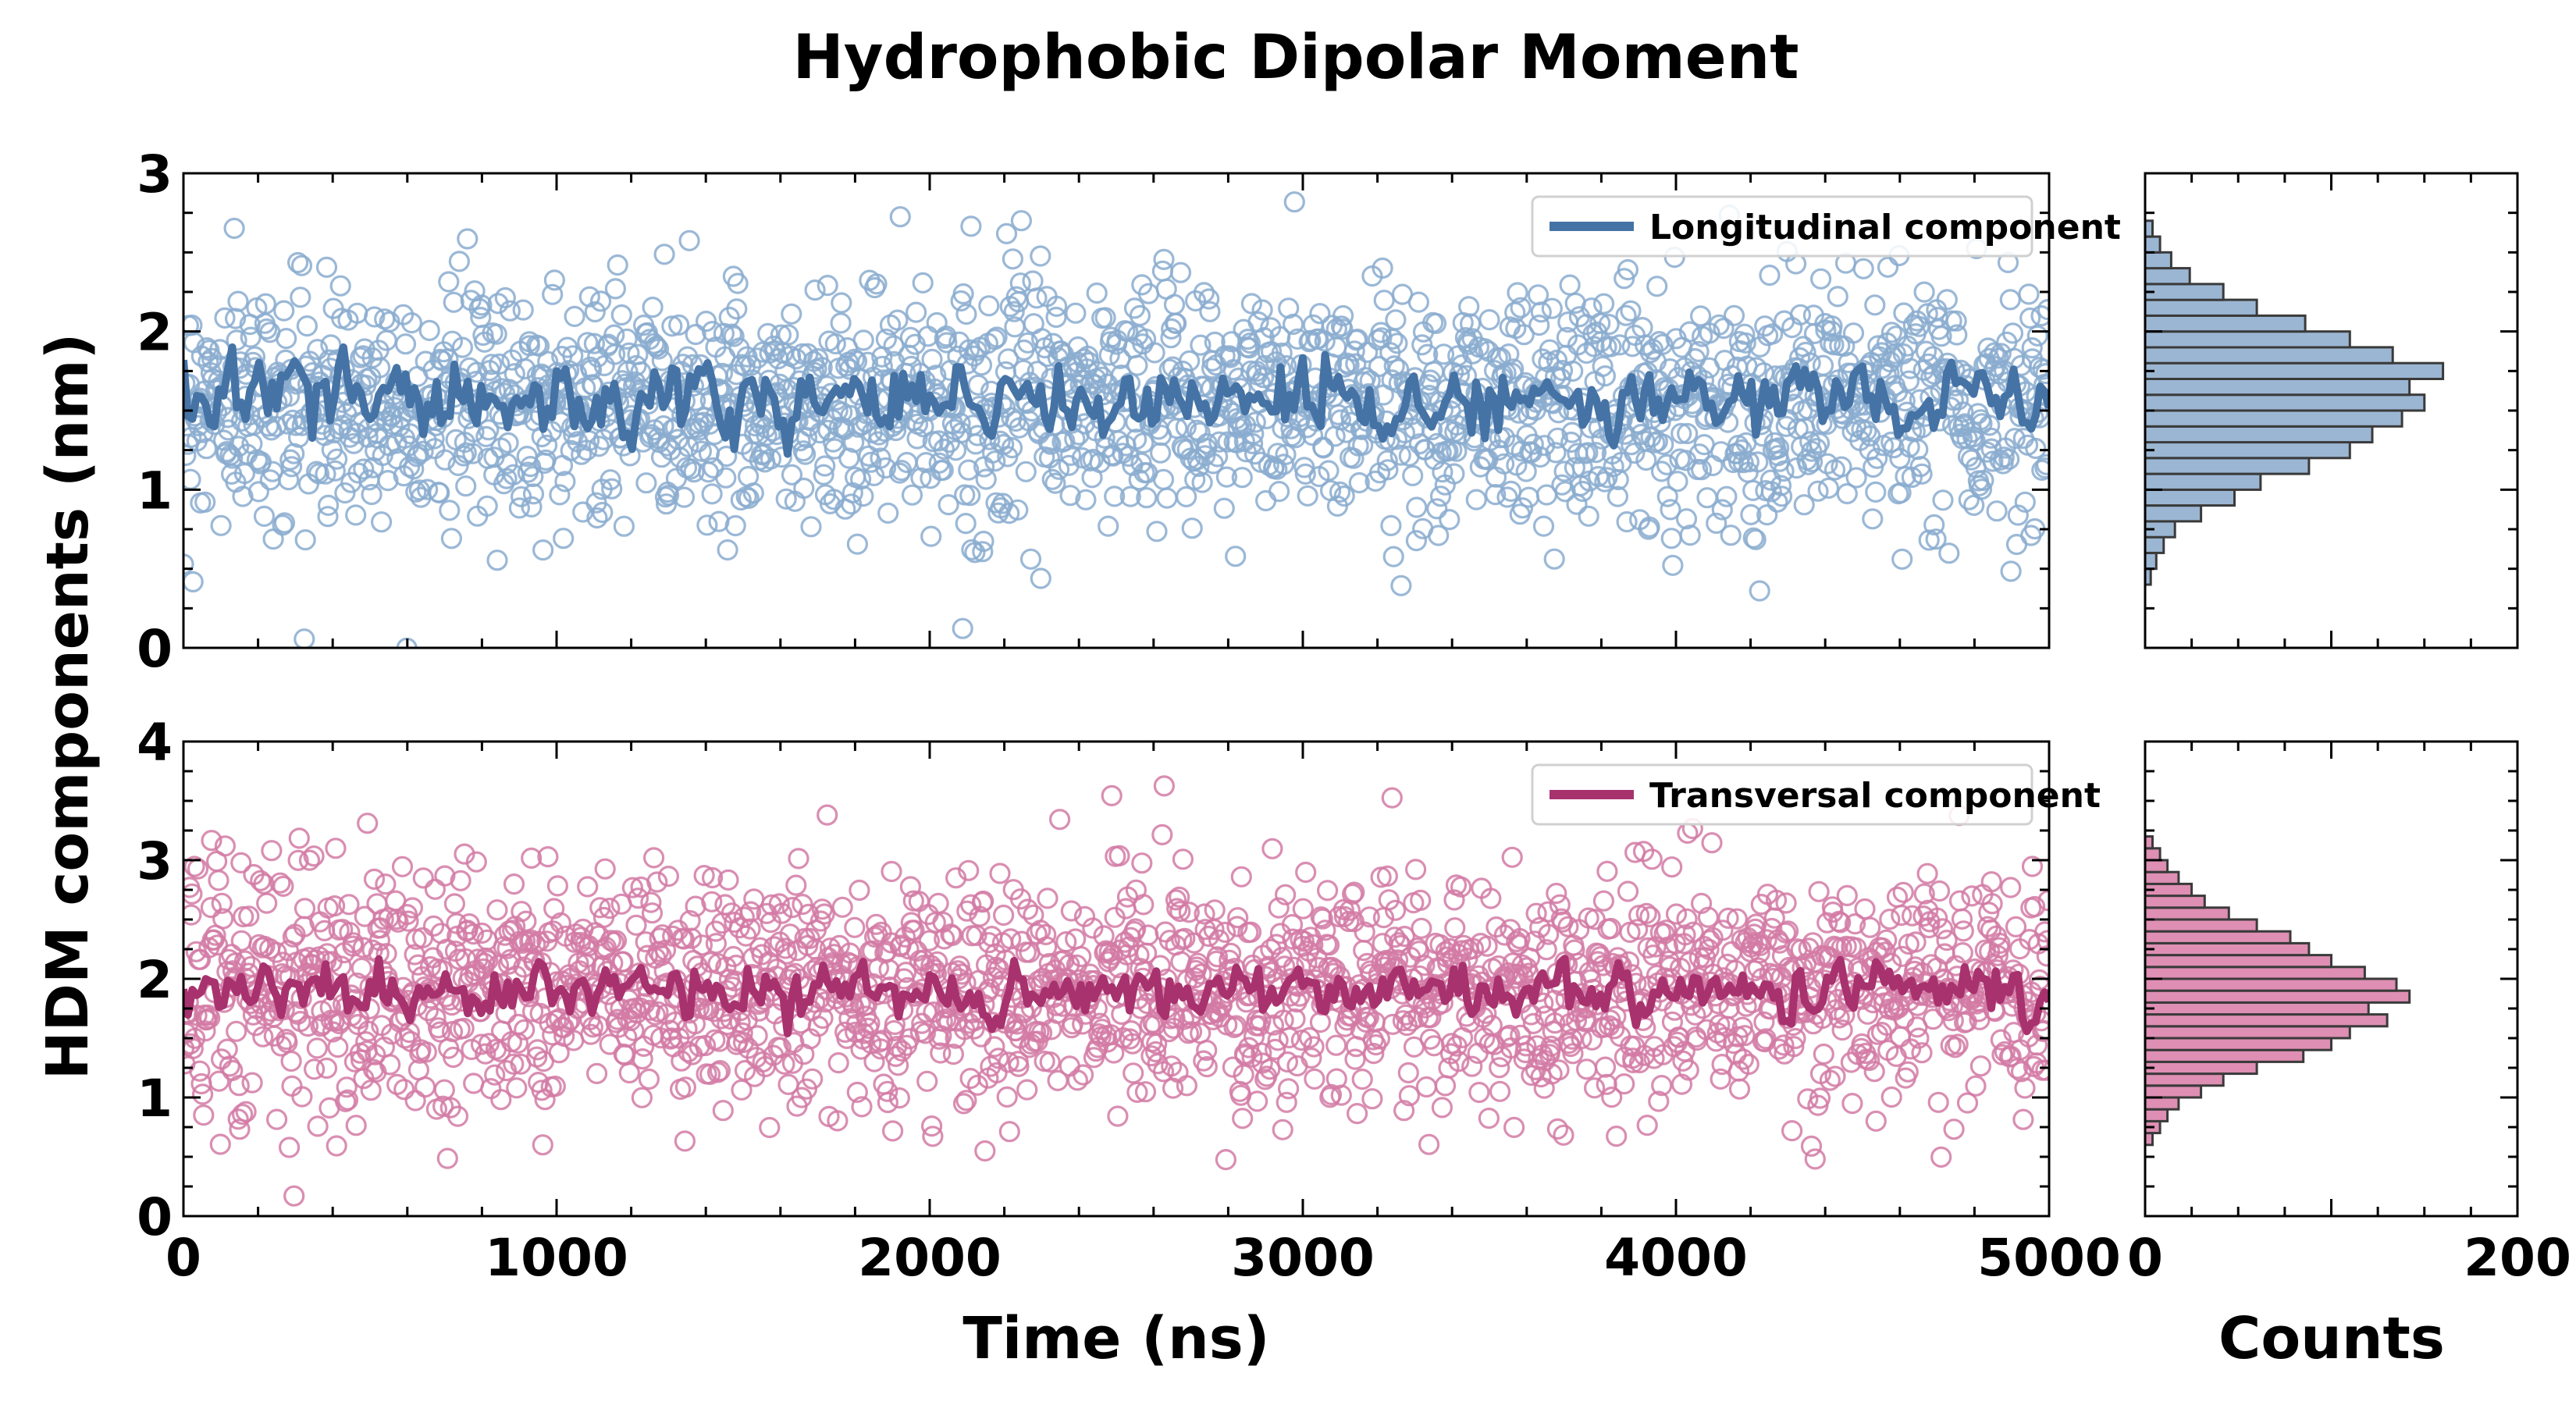 The image size is (2576, 1405). What do you see at coordinates (2277, 388) in the screenshot?
I see `longitudinal-hist-bar` at bounding box center [2277, 388].